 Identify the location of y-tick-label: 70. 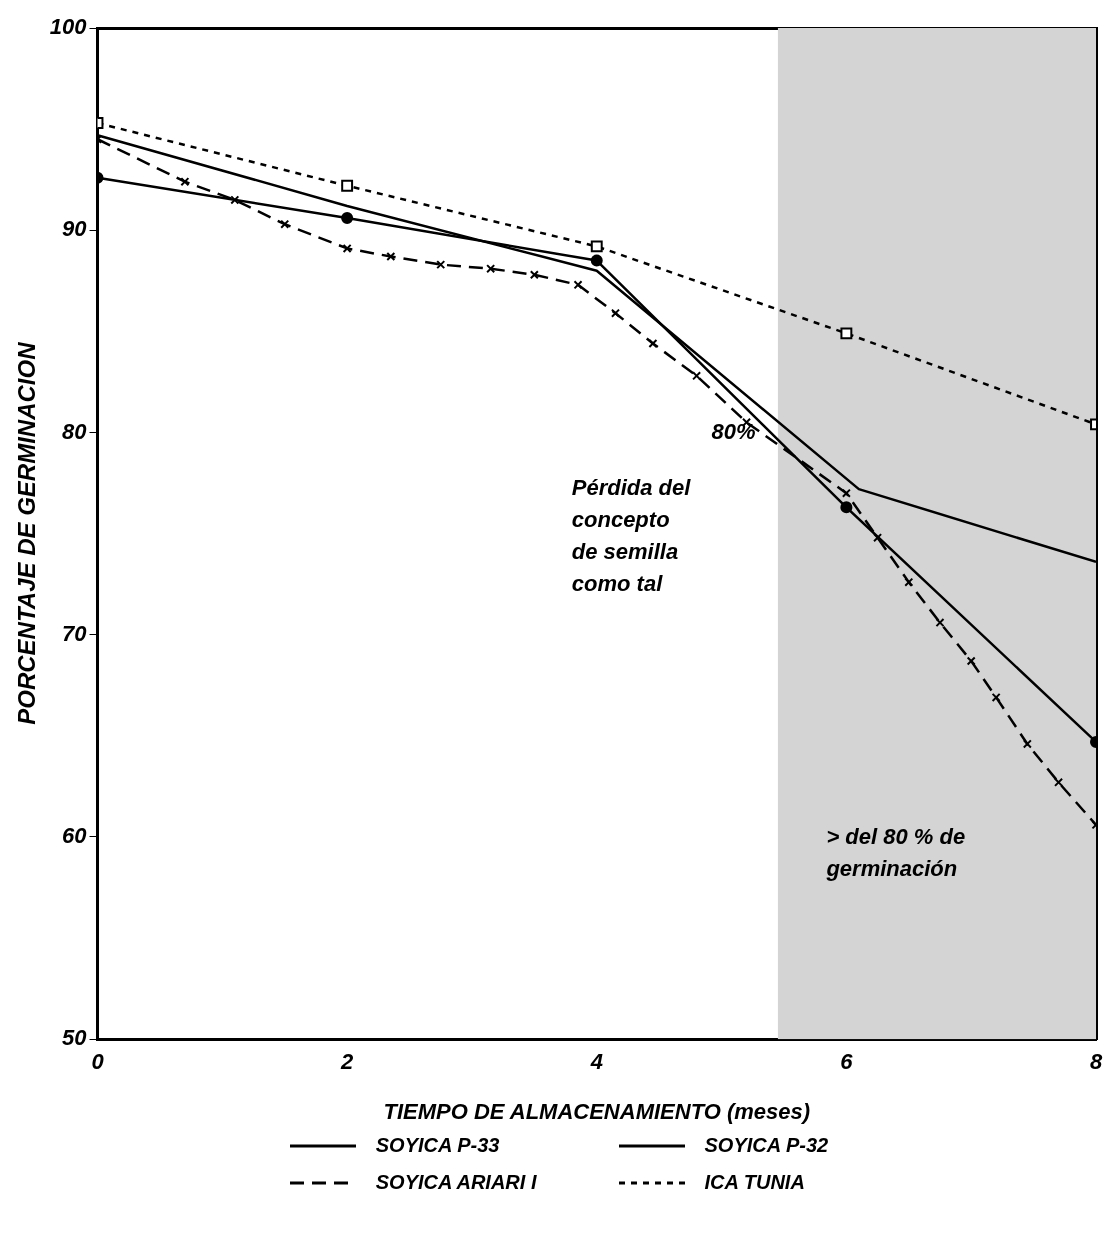
(75, 633).